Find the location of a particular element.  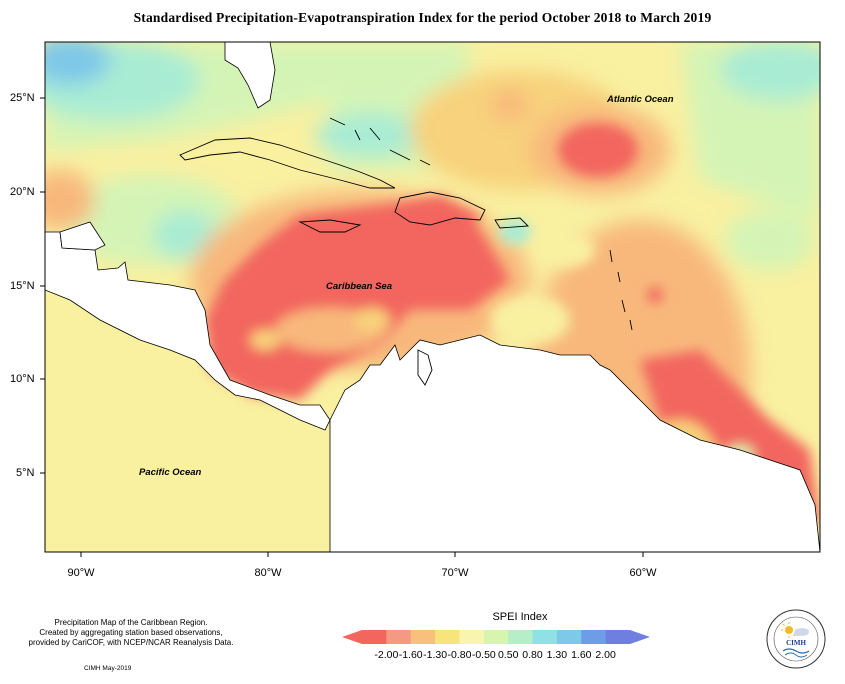

legend-tick-label: 1.60 is located at coordinates (581, 655).